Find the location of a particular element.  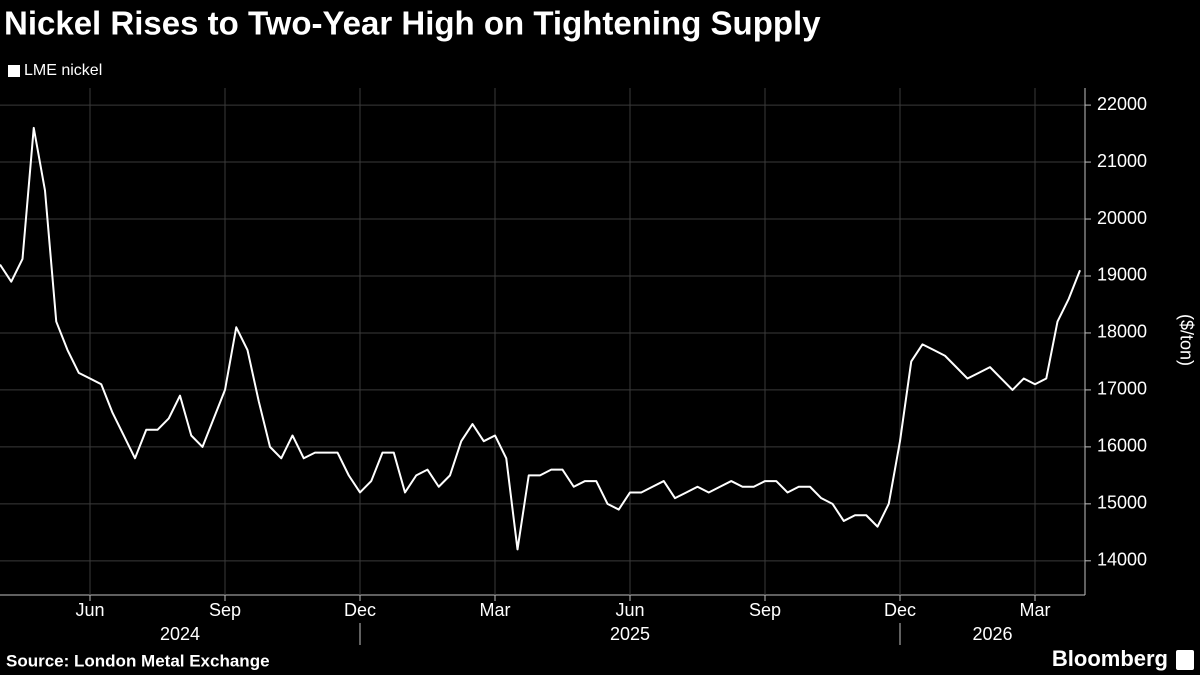

legend-swatch is located at coordinates (14, 71).